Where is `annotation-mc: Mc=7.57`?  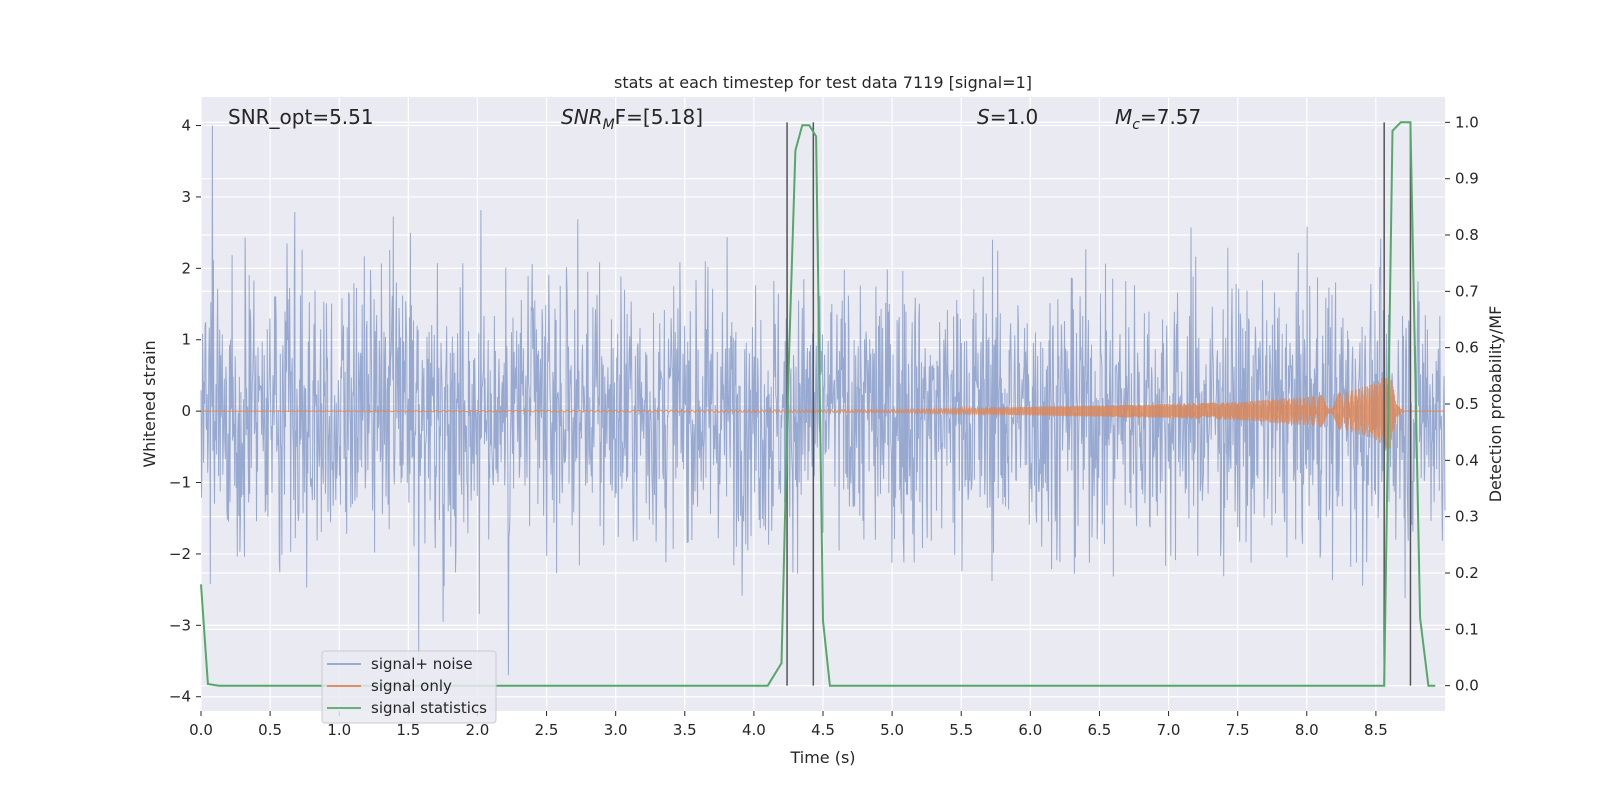 annotation-mc: Mc=7.57 is located at coordinates (1158, 119).